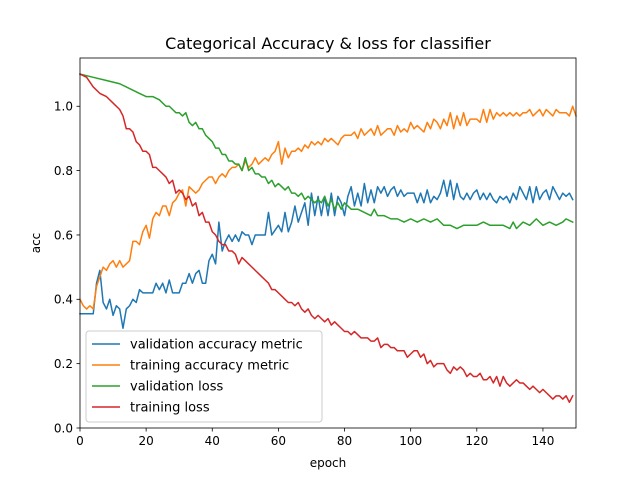 This screenshot has width=640, height=480. I want to click on legend-box, so click(204, 376).